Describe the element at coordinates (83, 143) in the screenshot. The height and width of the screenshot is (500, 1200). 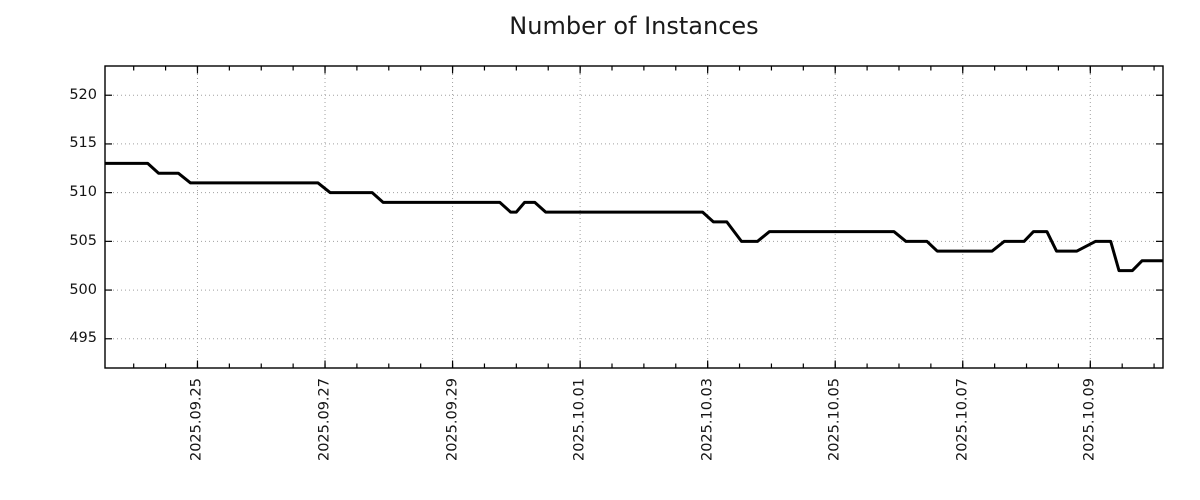
I see `y-tick-label: 515` at that location.